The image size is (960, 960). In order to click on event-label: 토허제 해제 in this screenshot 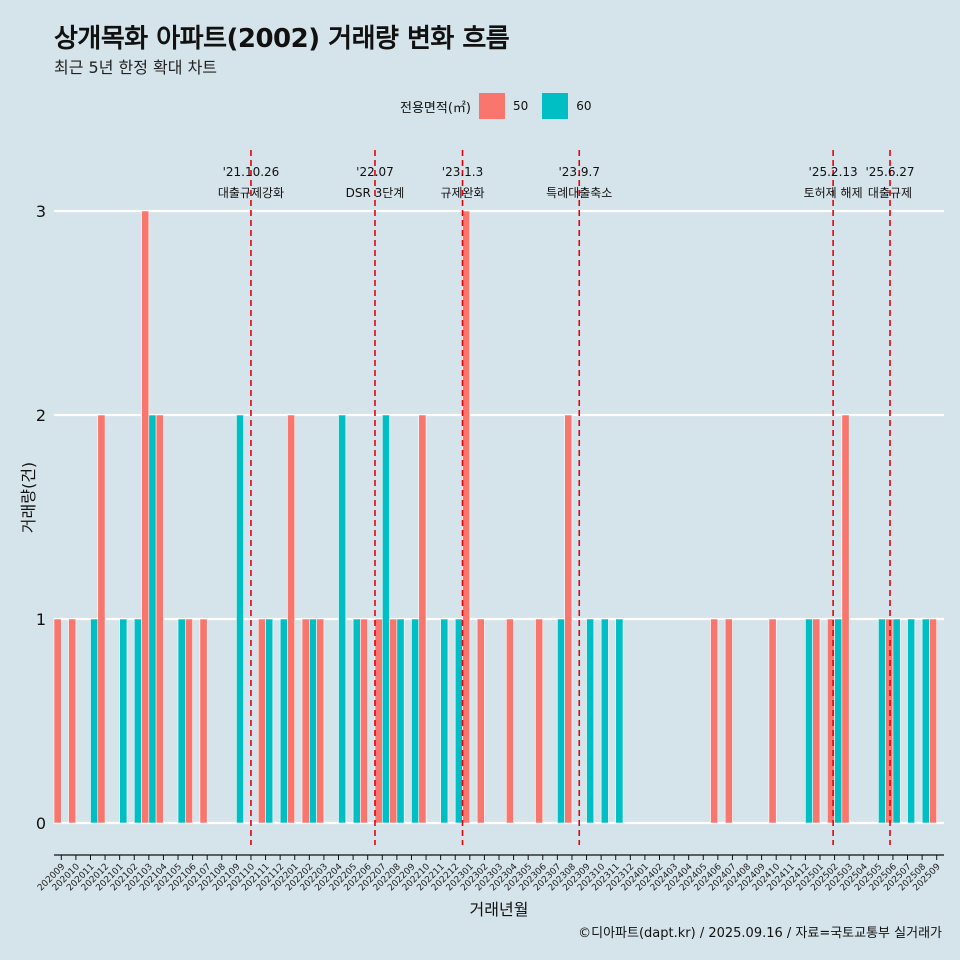, I will do `click(833, 193)`.